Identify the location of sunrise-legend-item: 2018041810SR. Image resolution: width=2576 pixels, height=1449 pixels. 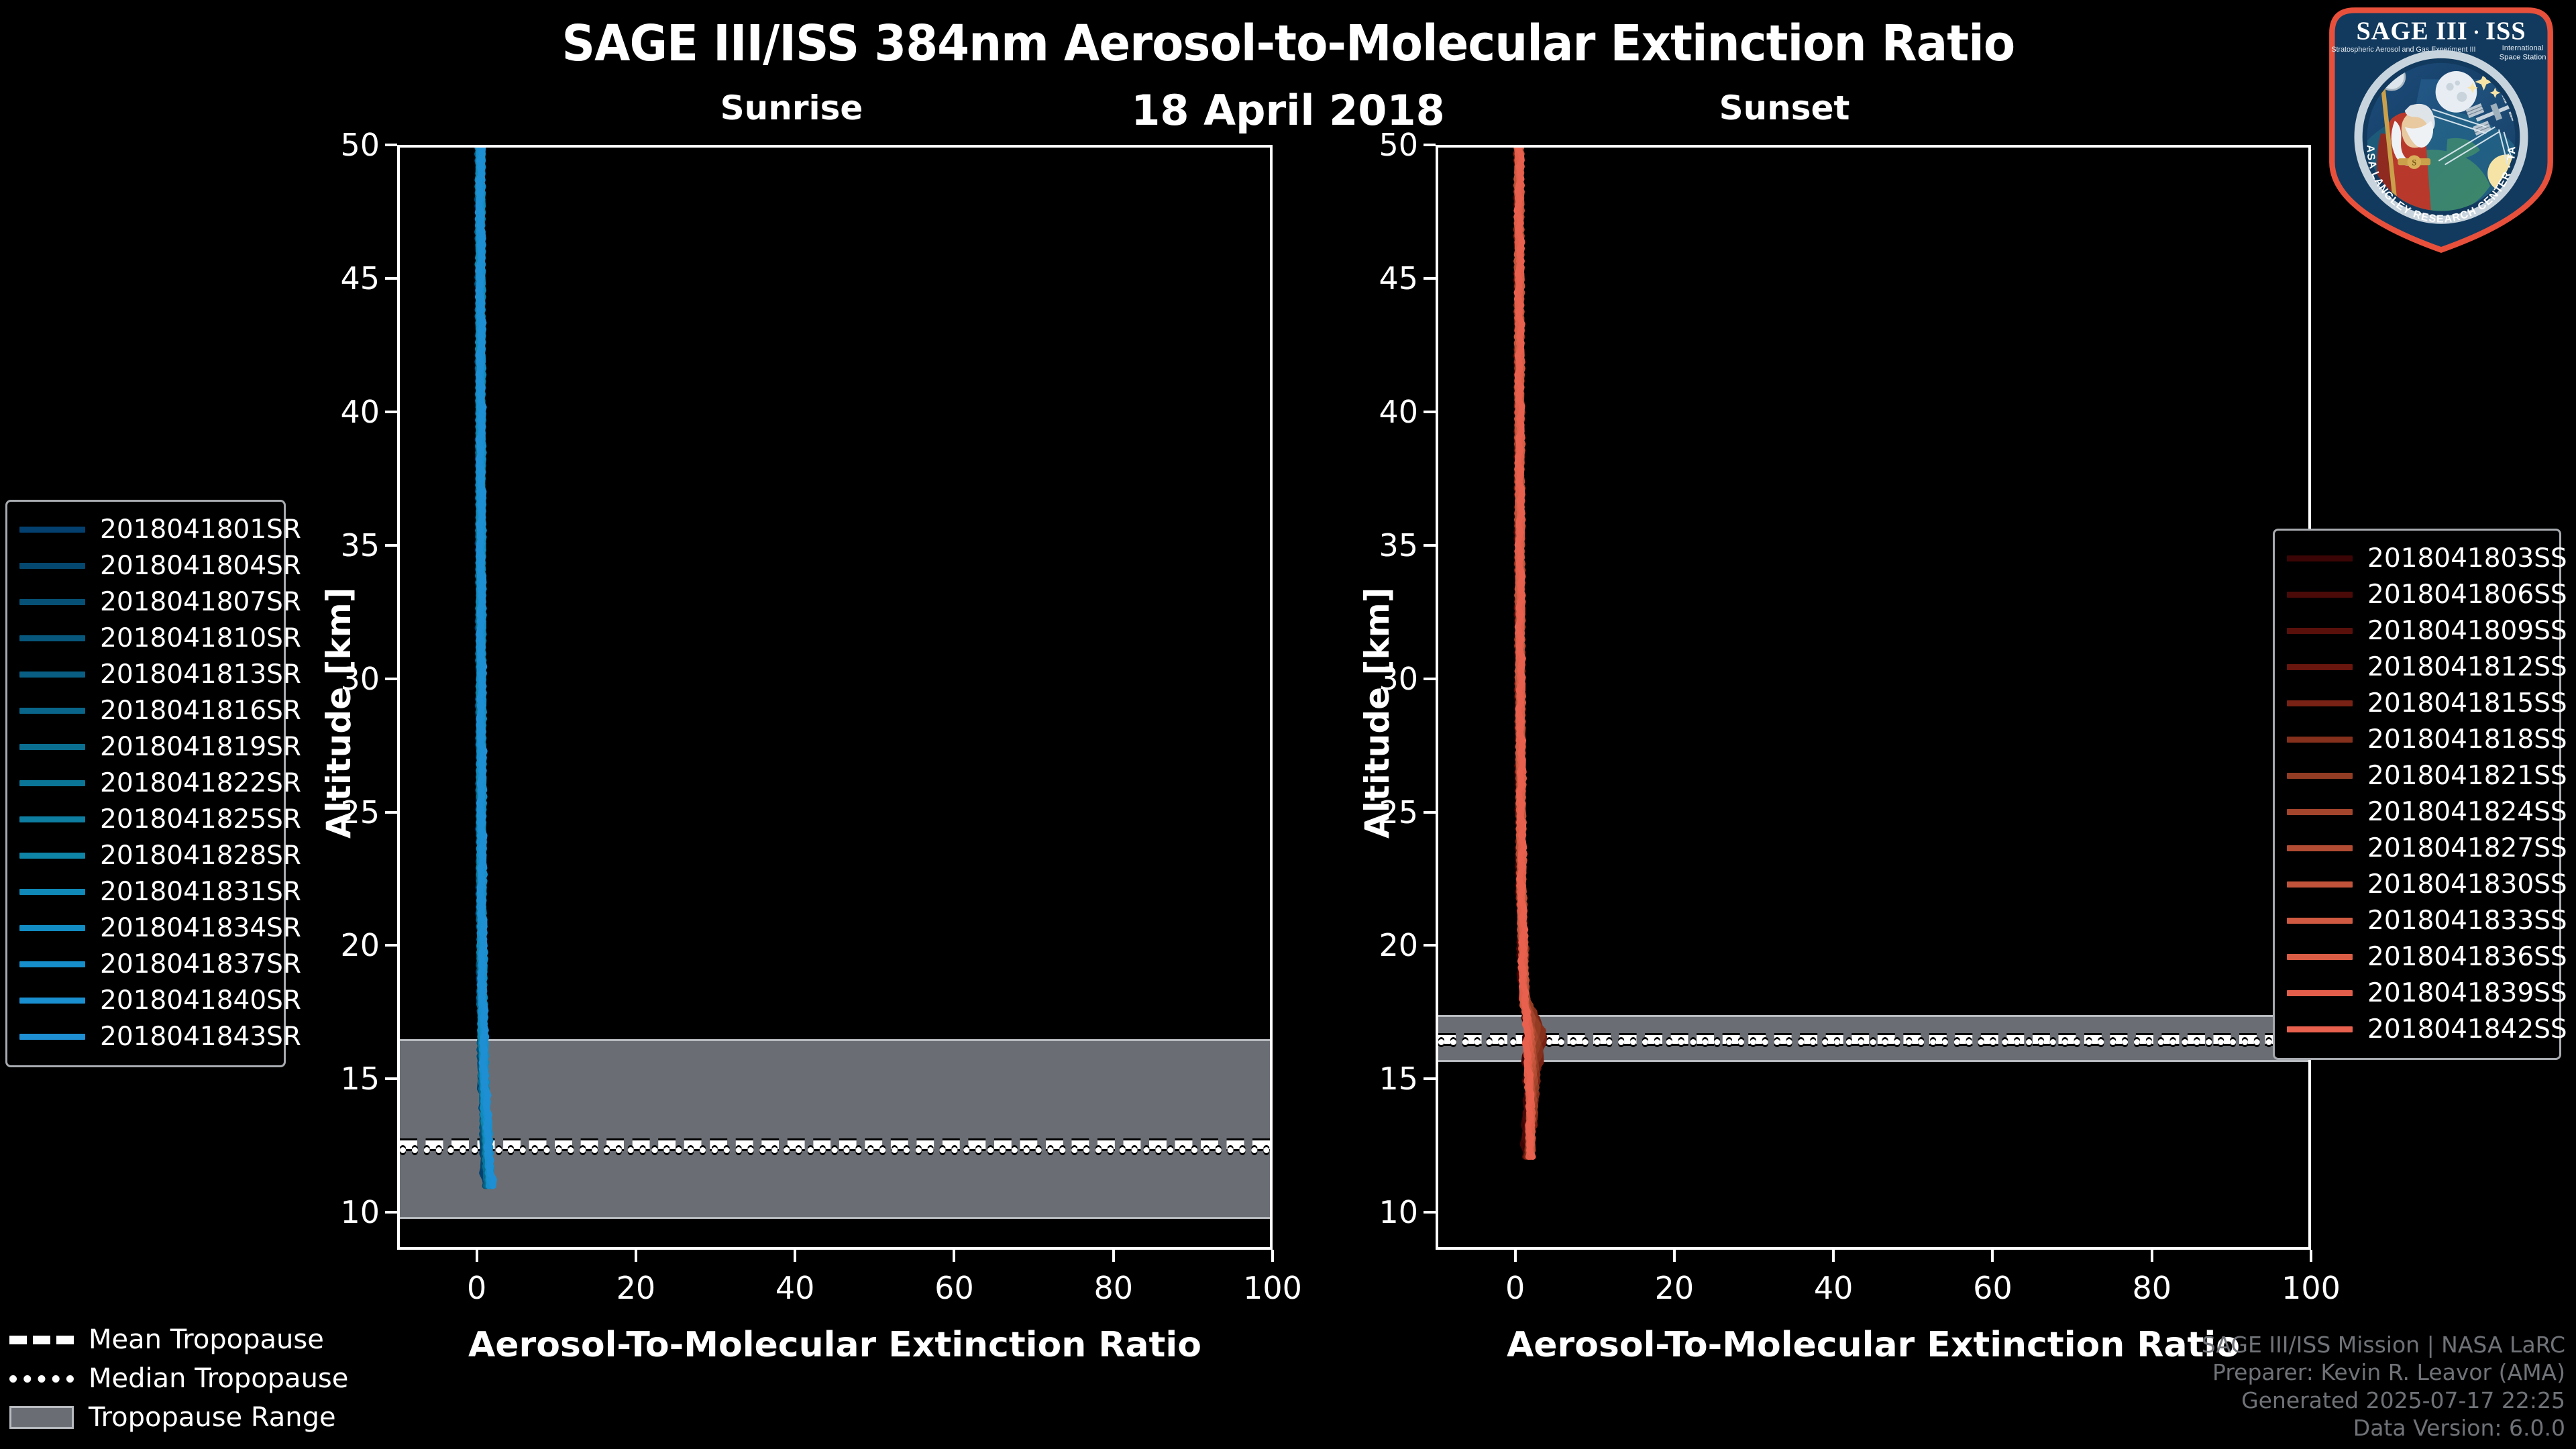
(160, 638).